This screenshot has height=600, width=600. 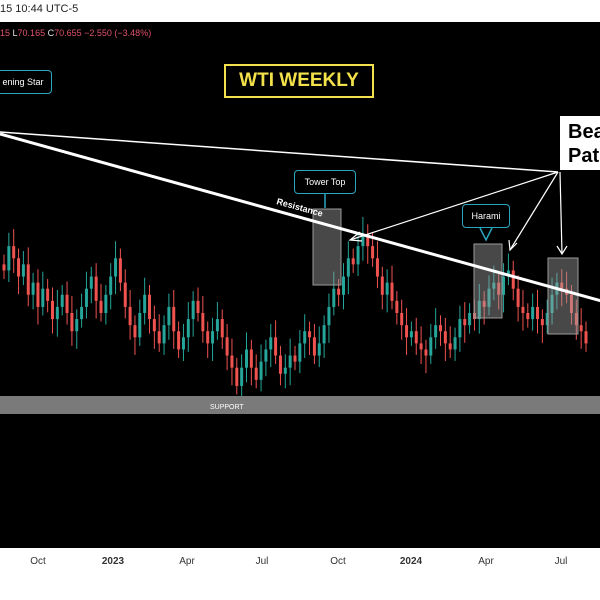 What do you see at coordinates (299, 207) in the screenshot?
I see `resistance-label: Resistance` at bounding box center [299, 207].